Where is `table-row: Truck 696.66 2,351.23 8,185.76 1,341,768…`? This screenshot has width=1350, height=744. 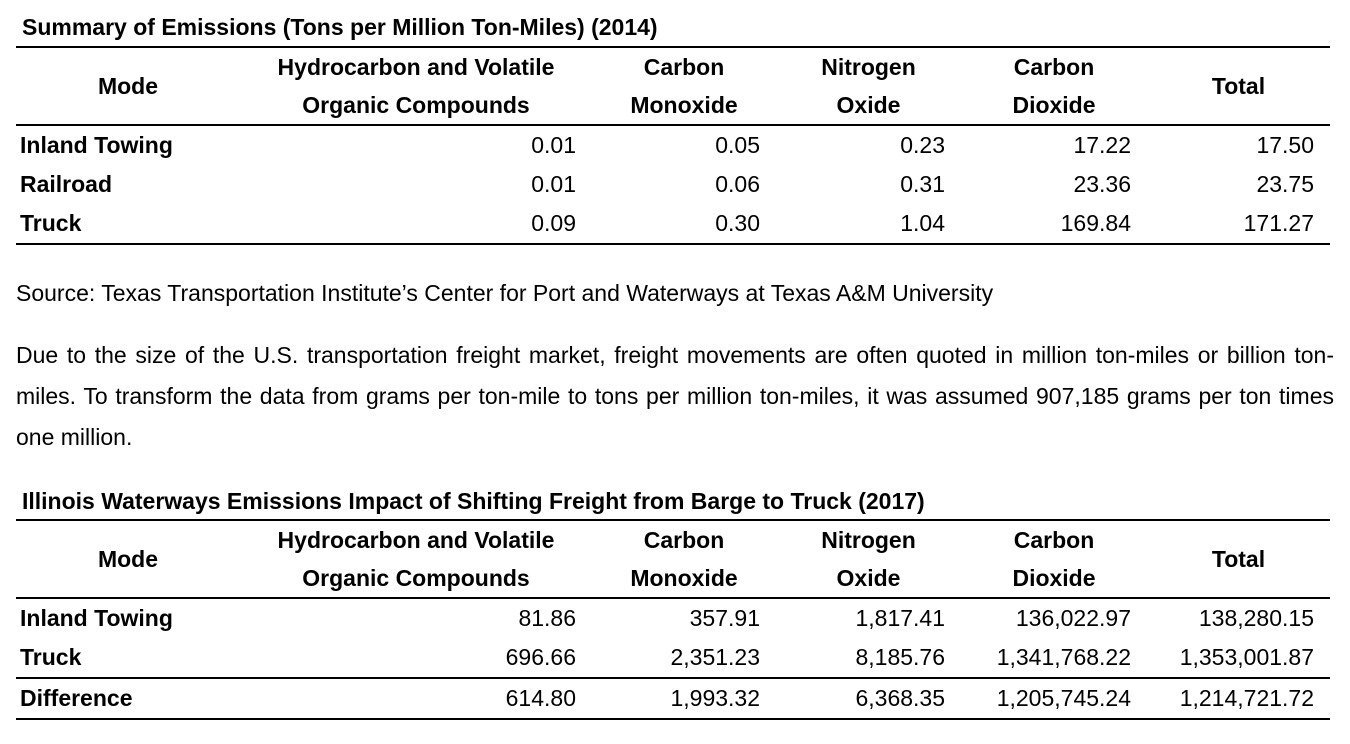
table-row: Truck 696.66 2,351.23 8,185.76 1,341,768… is located at coordinates (667, 657).